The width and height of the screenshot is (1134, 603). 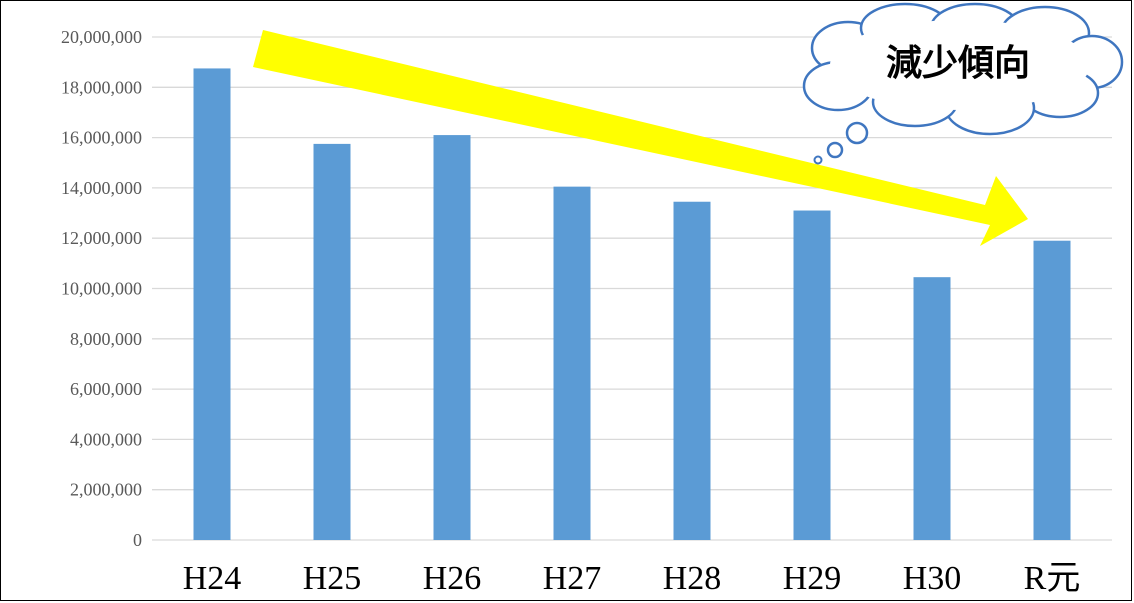 I want to click on thought-bubble-medium, so click(x=835, y=150).